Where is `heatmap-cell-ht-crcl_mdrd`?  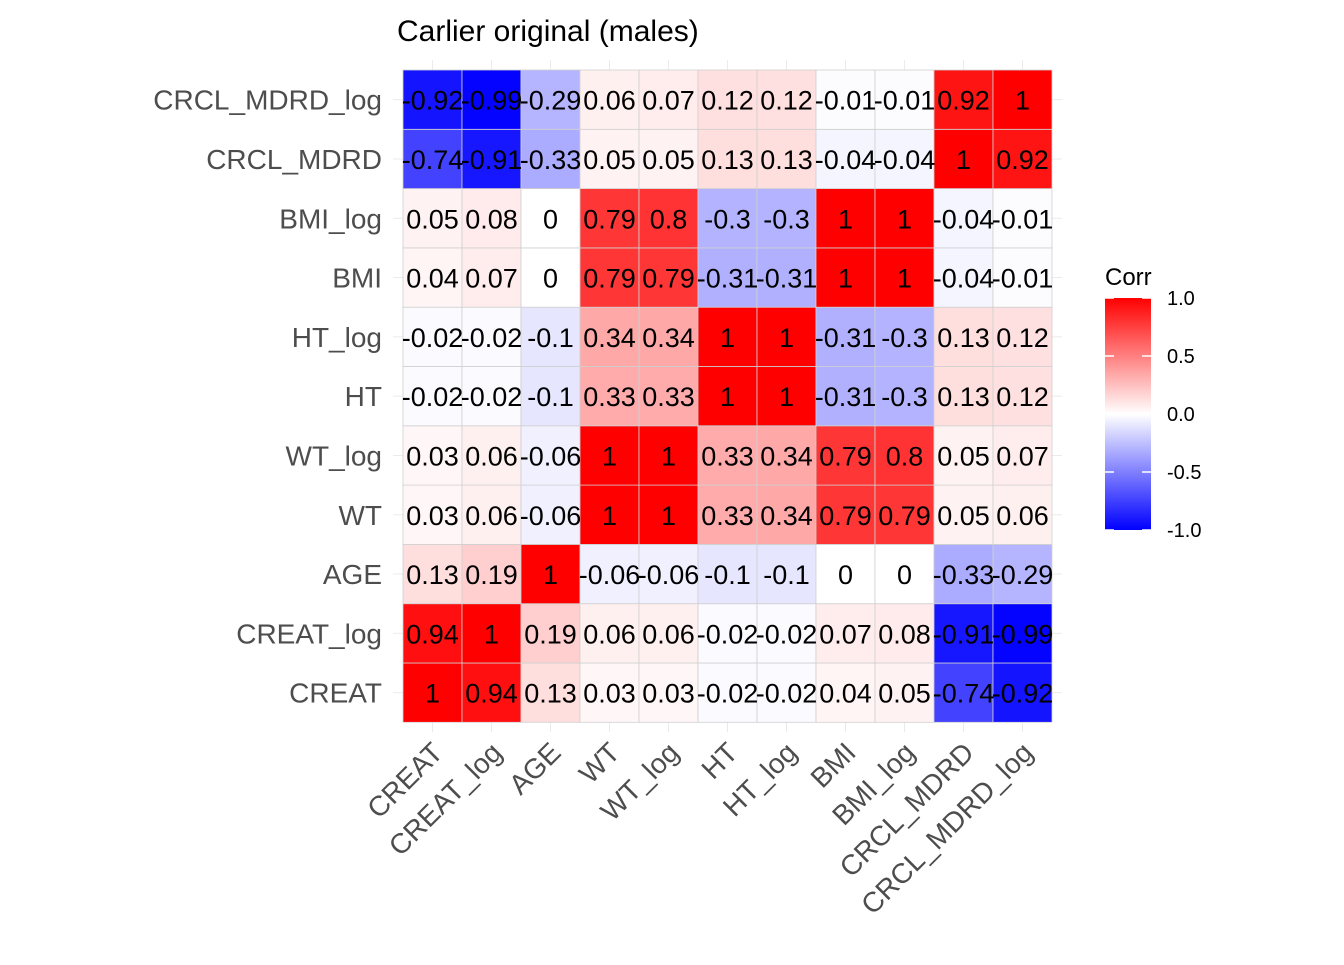
heatmap-cell-ht-crcl_mdrd is located at coordinates (963, 396).